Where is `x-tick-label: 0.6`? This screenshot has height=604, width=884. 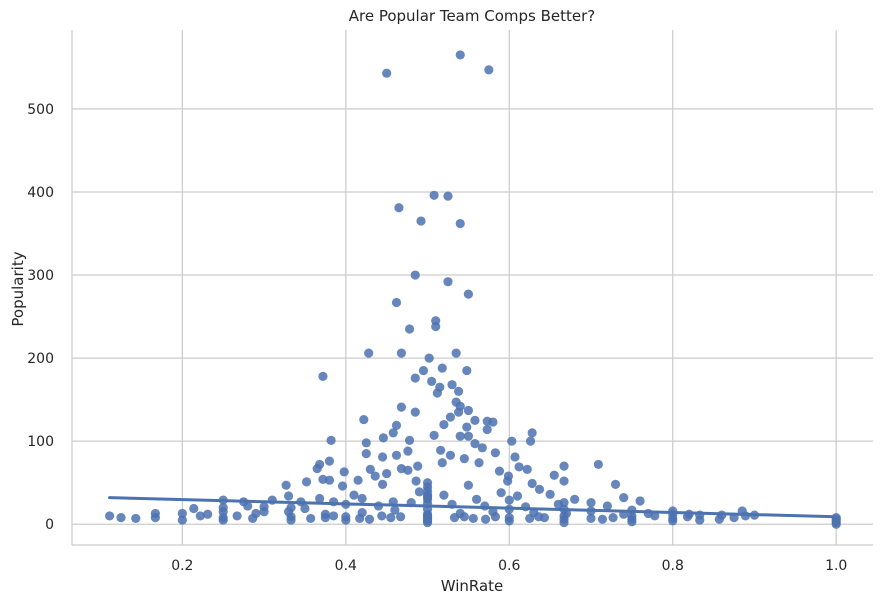
x-tick-label: 0.6 is located at coordinates (509, 566).